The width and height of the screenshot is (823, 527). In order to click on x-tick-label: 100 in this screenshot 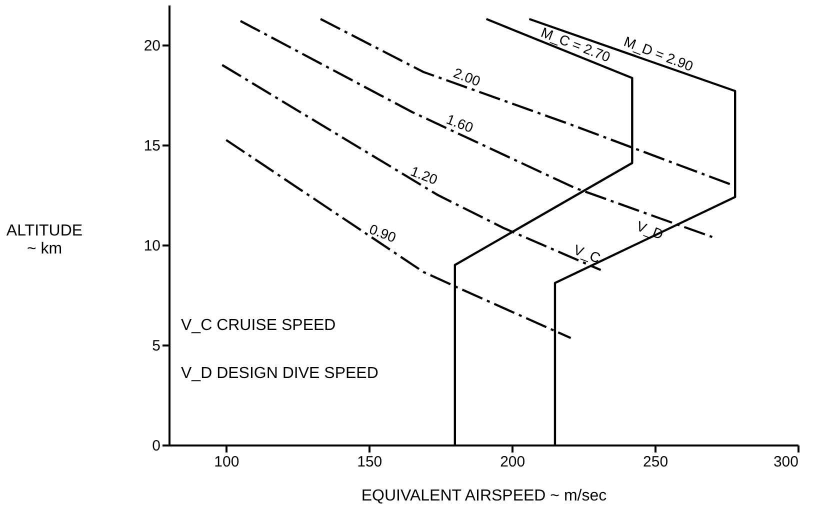, I will do `click(227, 462)`.